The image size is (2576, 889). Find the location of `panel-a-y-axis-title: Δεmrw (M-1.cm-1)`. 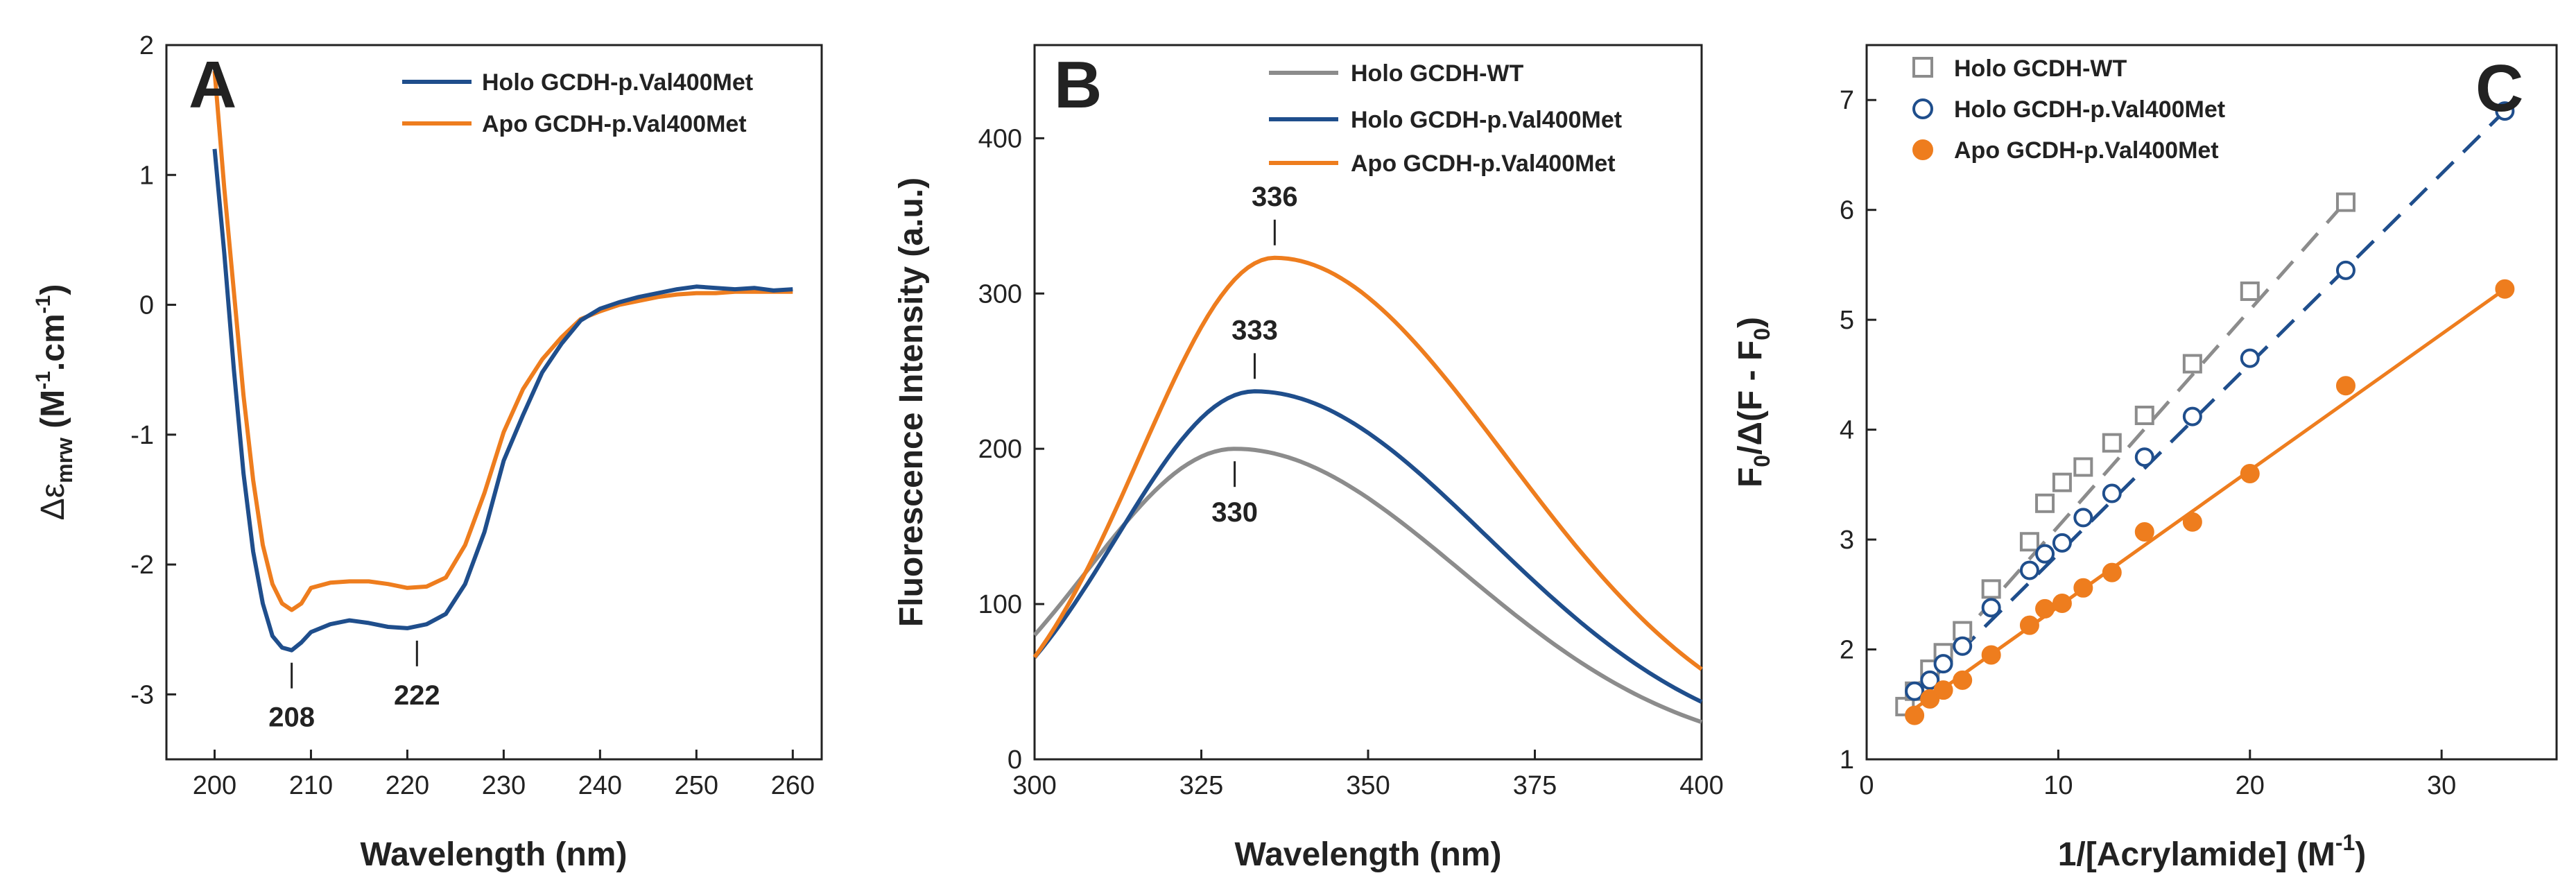

panel-a-y-axis-title: Δεmrw (M-1.cm-1) is located at coordinates (54, 403).